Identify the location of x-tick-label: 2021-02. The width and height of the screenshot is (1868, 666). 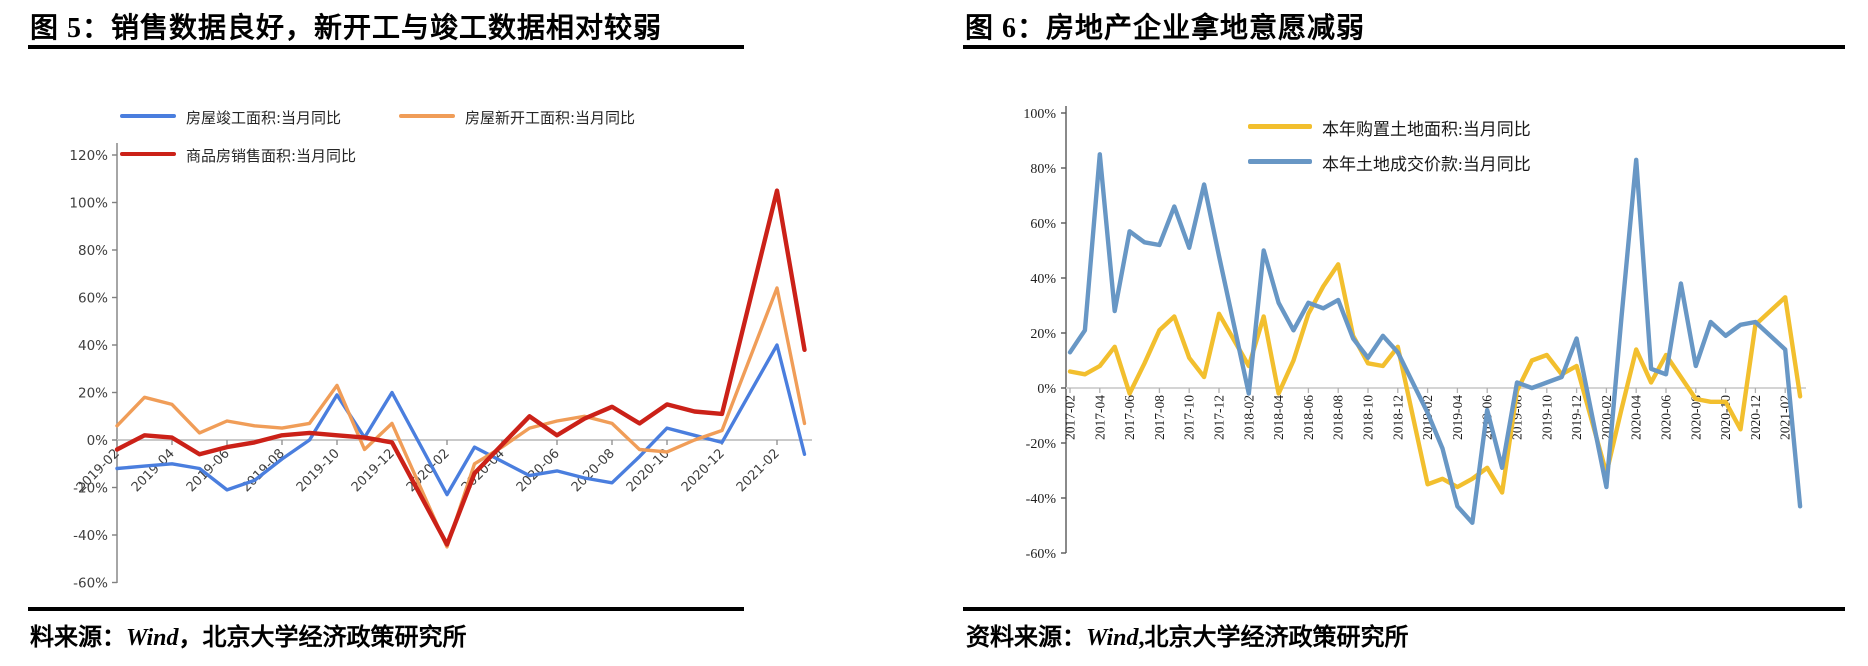
(758, 470).